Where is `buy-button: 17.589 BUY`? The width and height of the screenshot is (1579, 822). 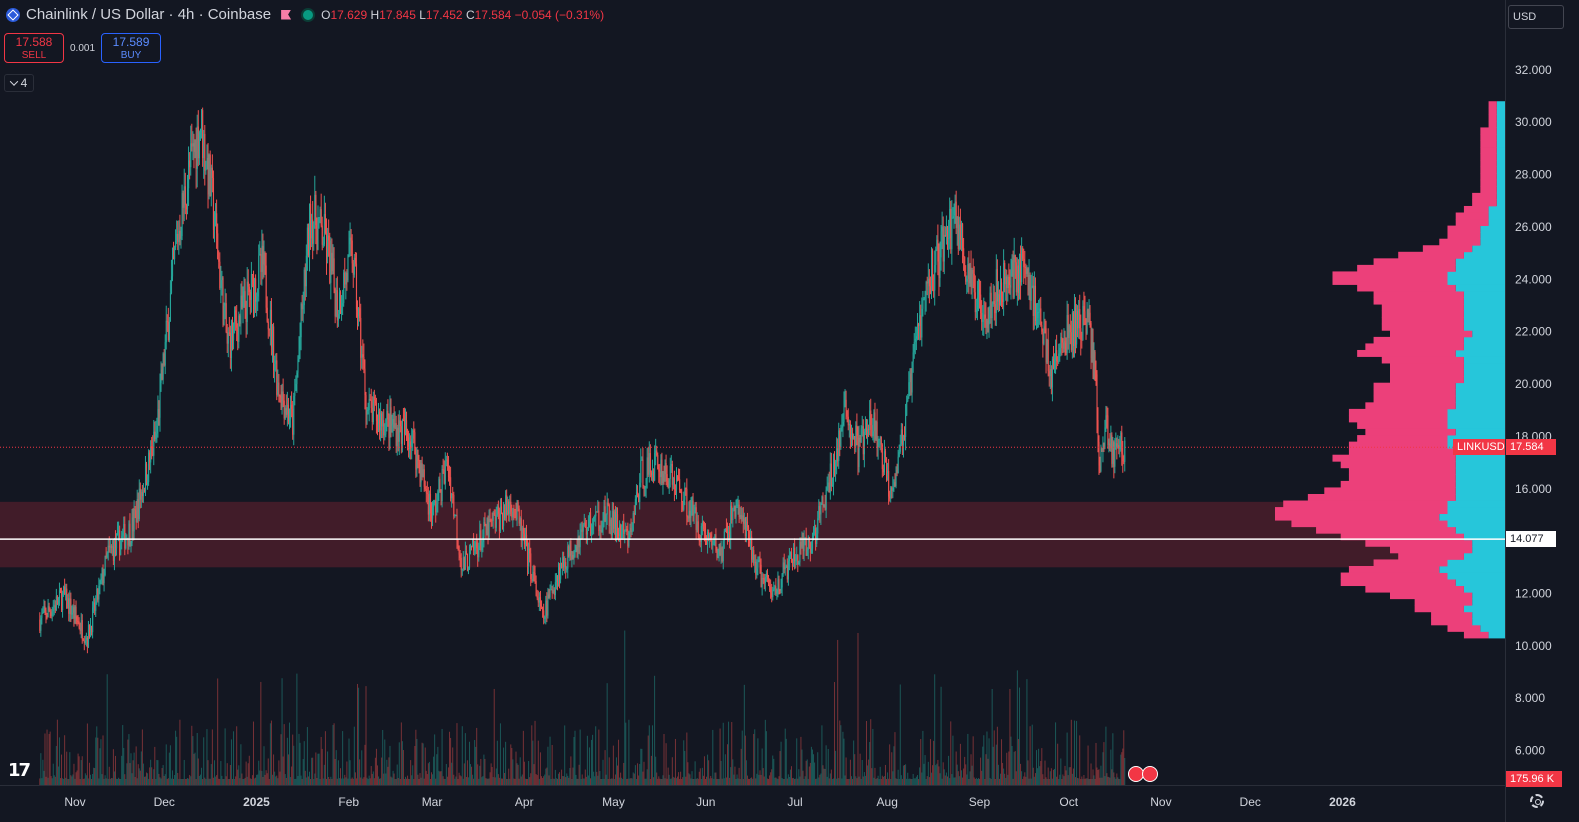 buy-button: 17.589 BUY is located at coordinates (131, 48).